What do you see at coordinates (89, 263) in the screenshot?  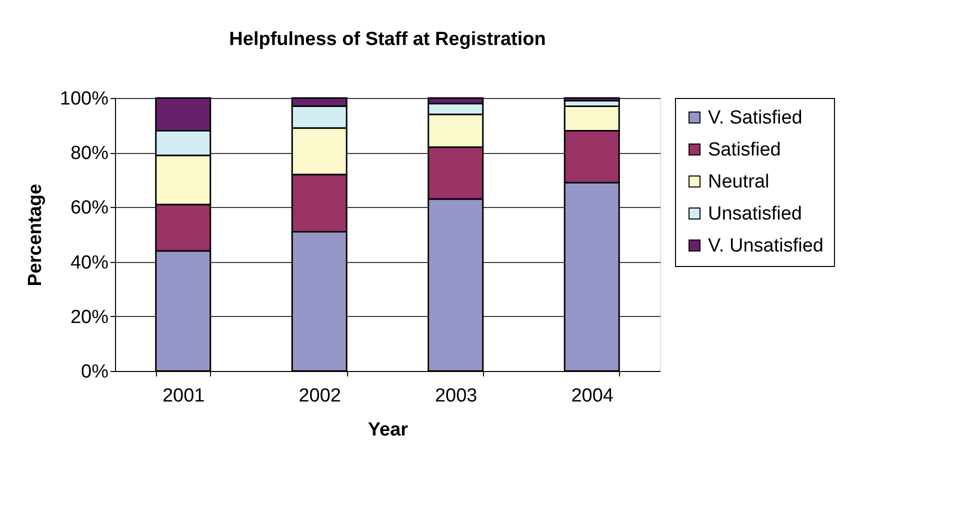 I see `y-tick-label: 40%` at bounding box center [89, 263].